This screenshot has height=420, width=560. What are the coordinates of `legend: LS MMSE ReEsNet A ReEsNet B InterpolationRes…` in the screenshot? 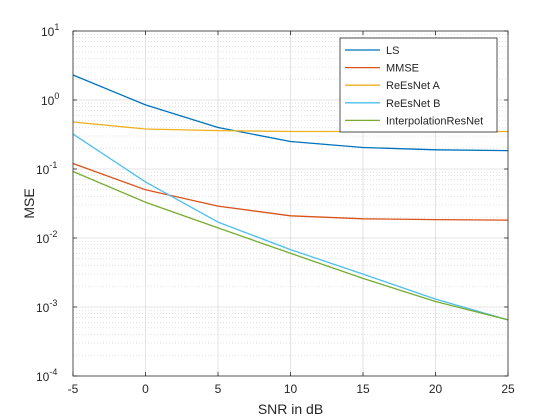 It's located at (418, 85).